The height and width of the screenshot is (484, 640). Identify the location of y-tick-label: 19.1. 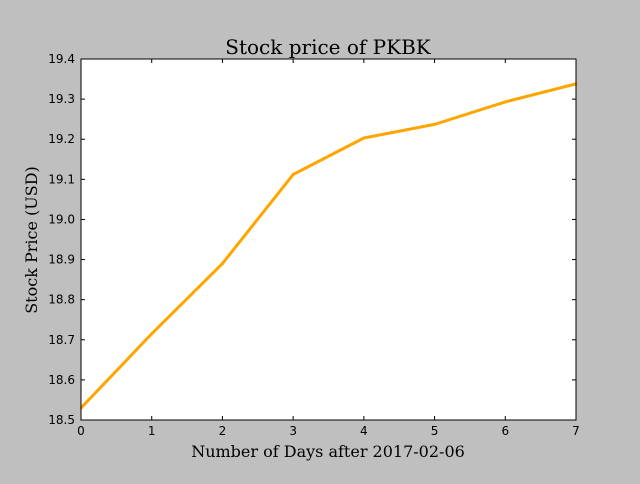
(61, 179).